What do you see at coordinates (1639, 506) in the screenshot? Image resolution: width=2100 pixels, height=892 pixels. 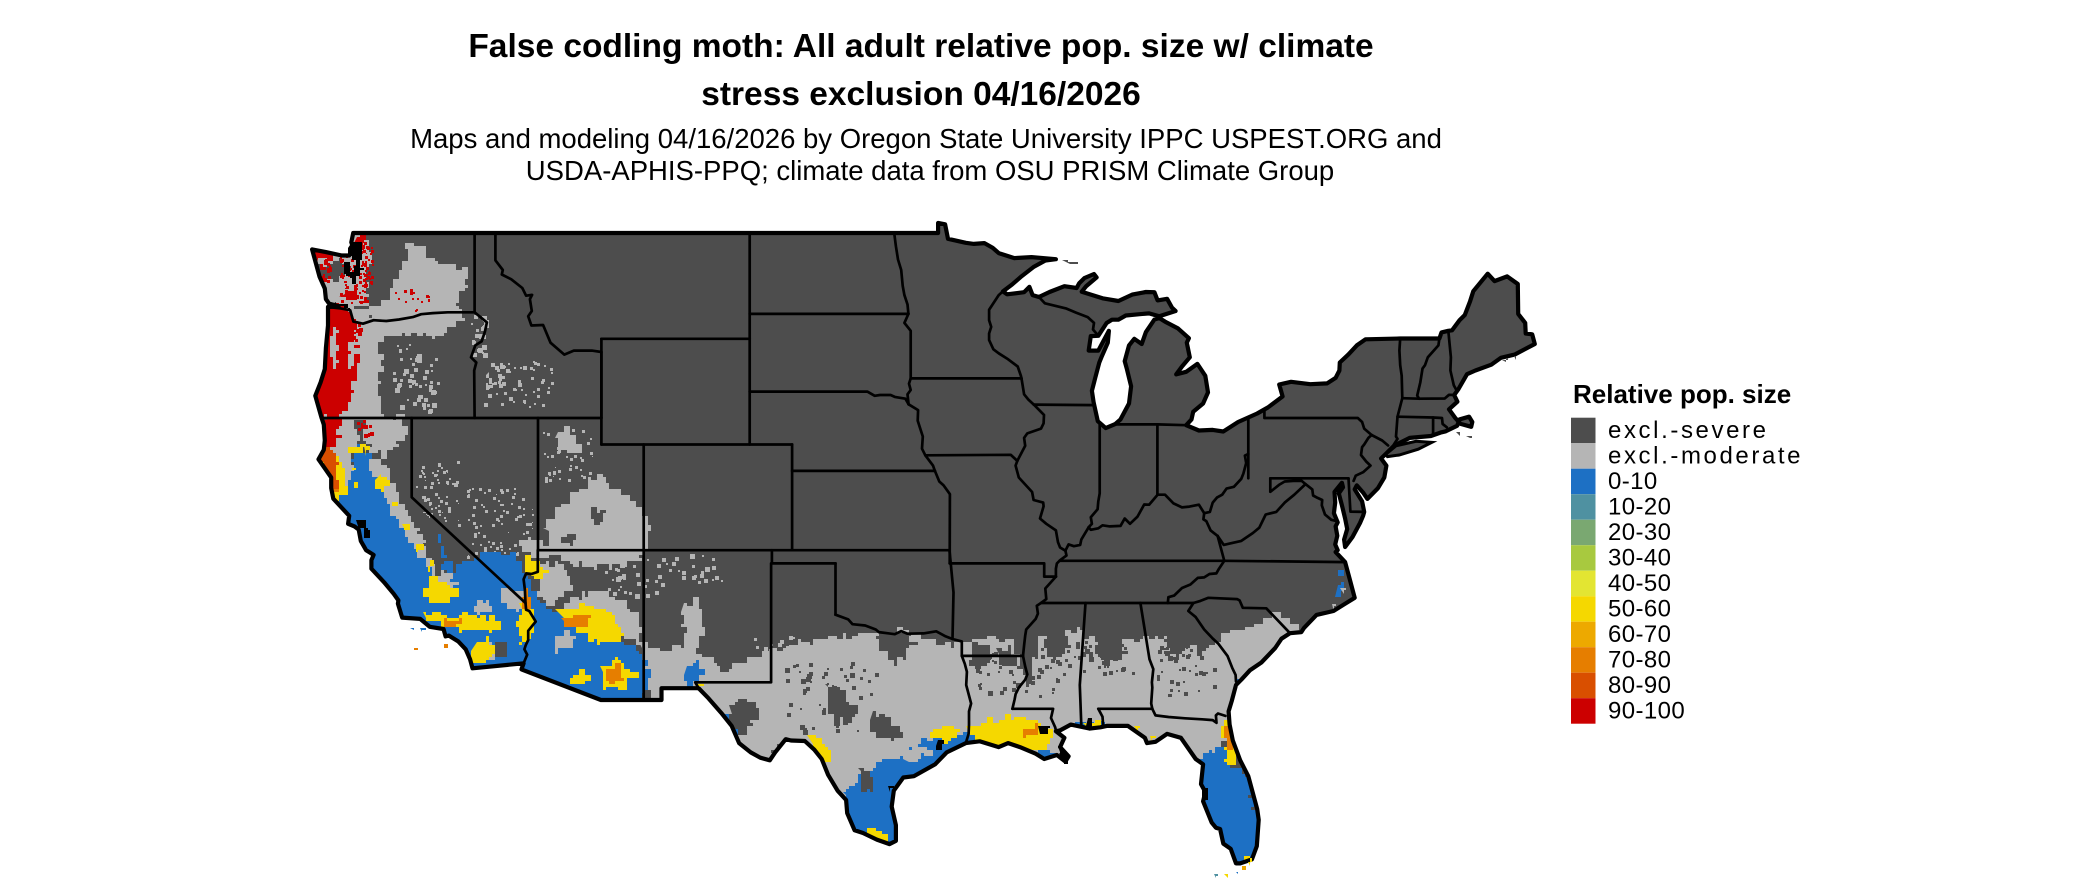 I see `svg-text: 10-20` at bounding box center [1639, 506].